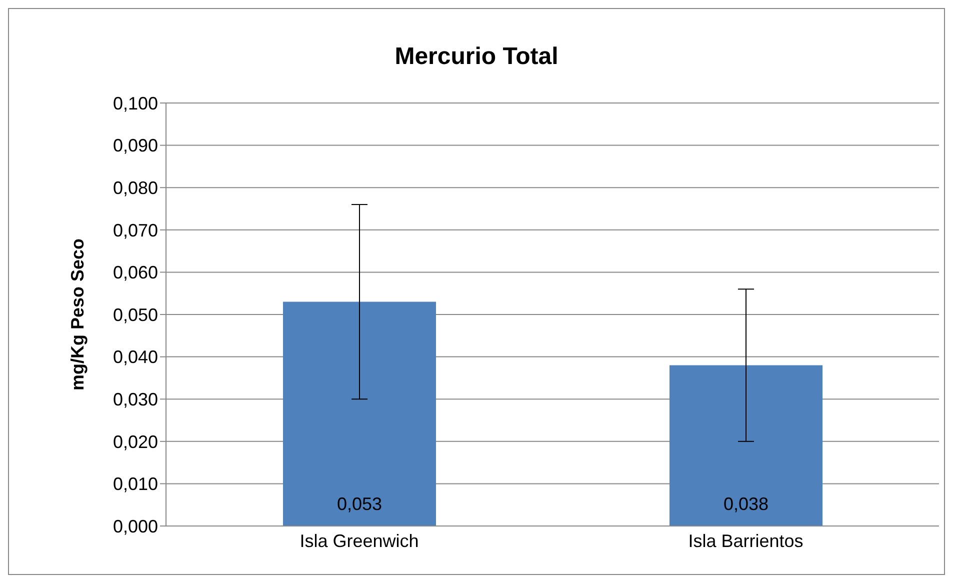 The height and width of the screenshot is (583, 955). I want to click on data-label: 0,038, so click(746, 504).